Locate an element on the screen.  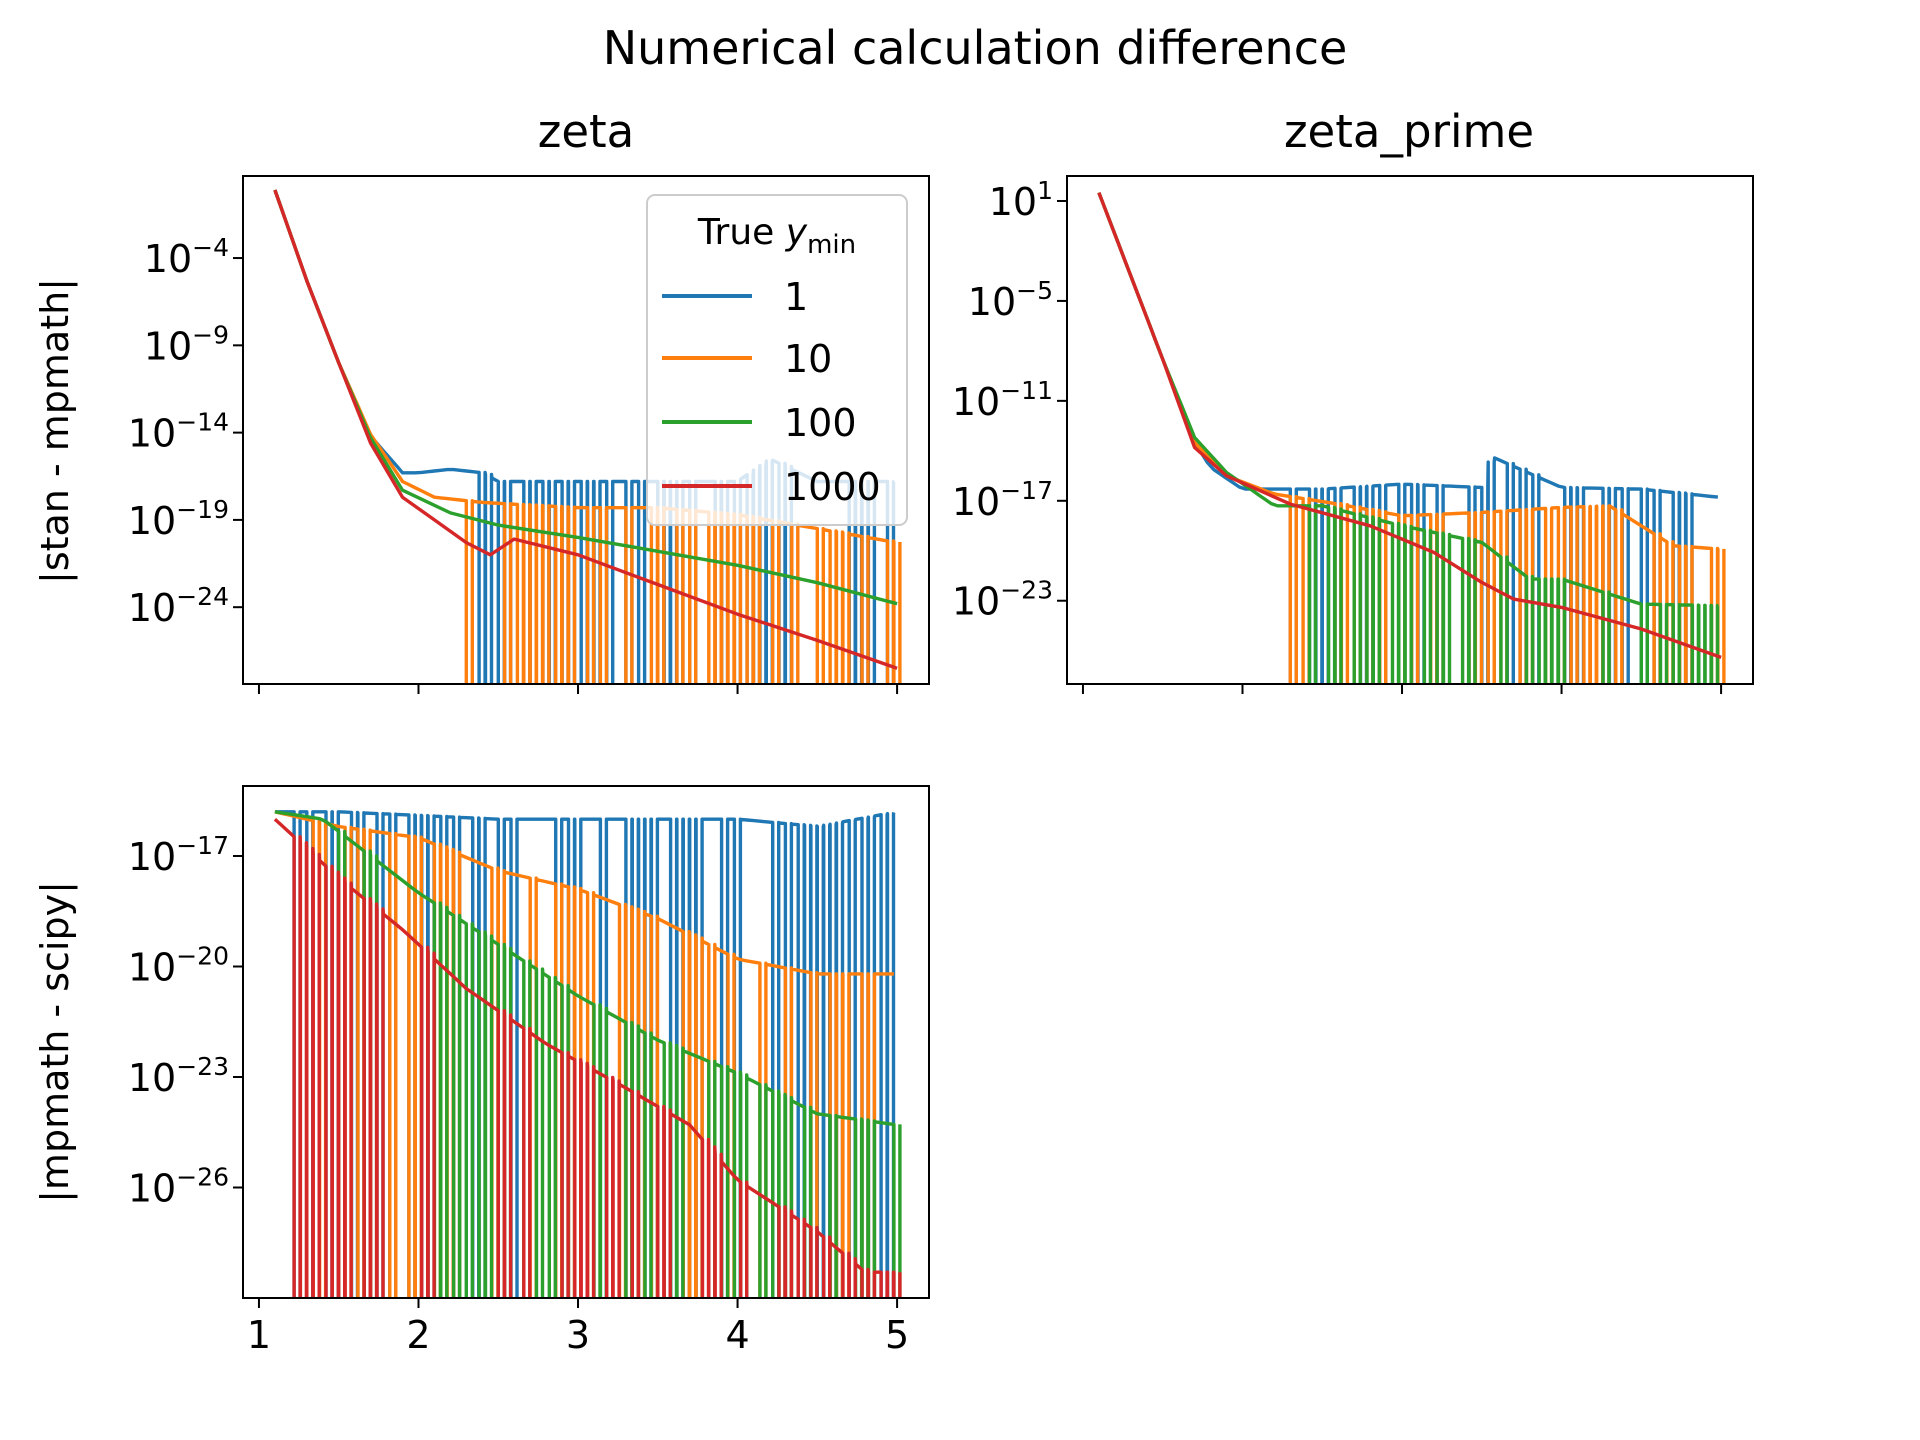
panel-scipy-plot is located at coordinates (587, 1054).